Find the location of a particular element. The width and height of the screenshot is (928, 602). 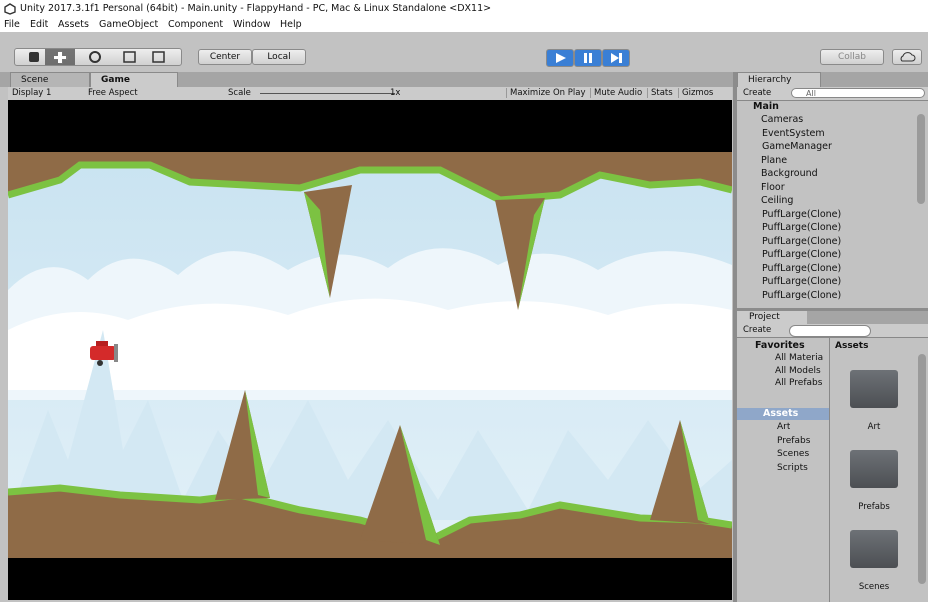

cloud-button is located at coordinates (907, 57).